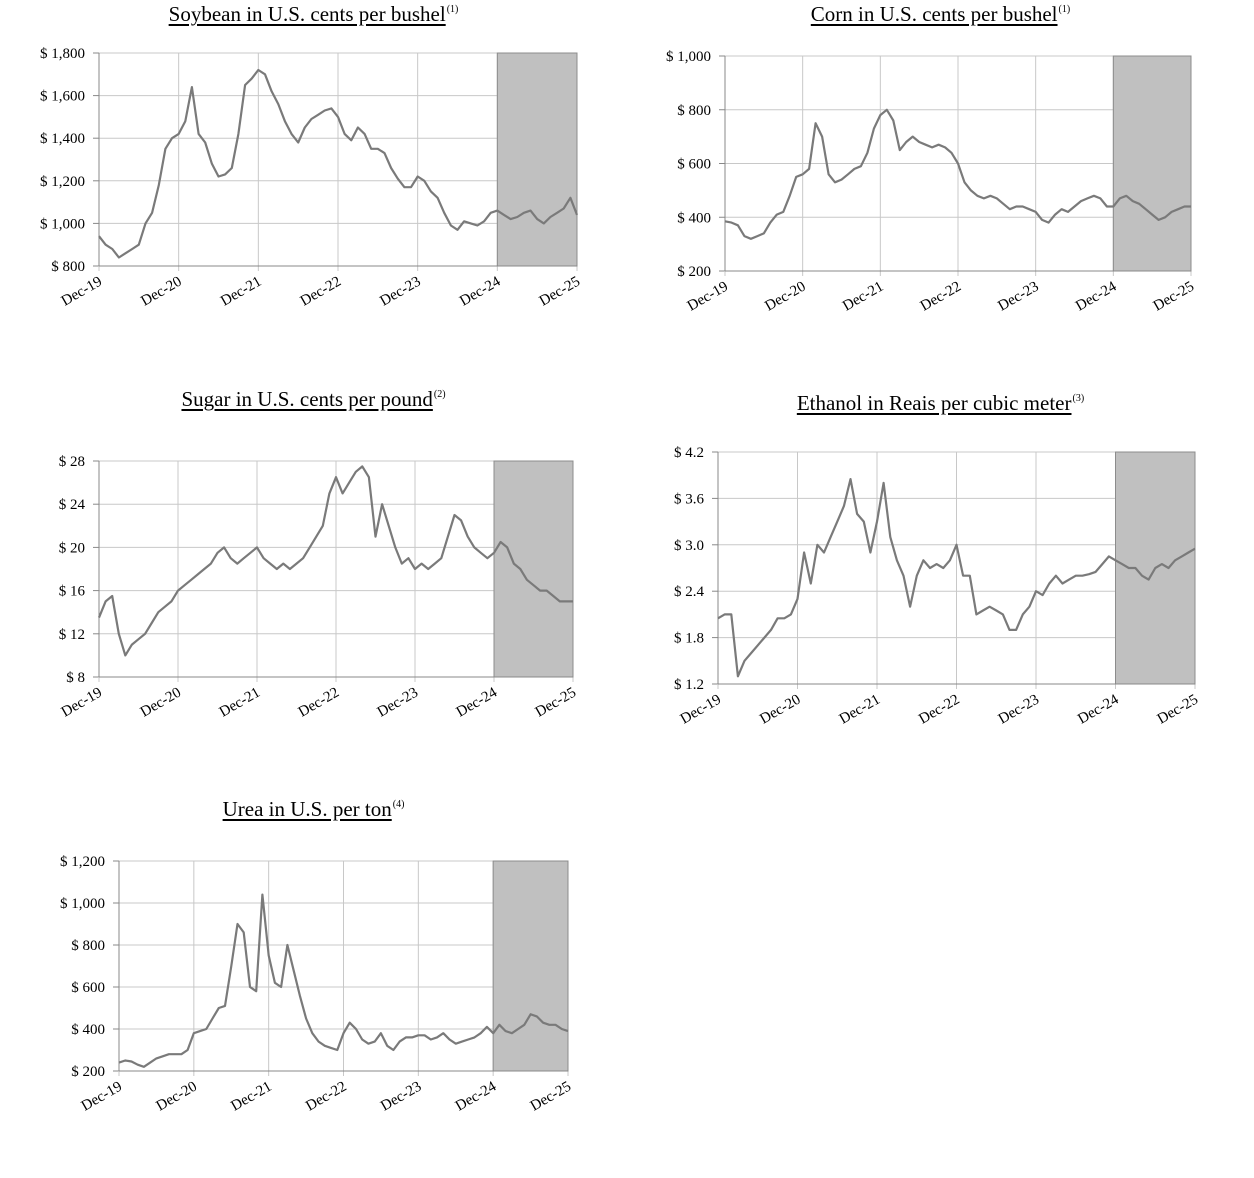 Image resolution: width=1254 pixels, height=1178 pixels. Describe the element at coordinates (307, 399) in the screenshot. I see `chart-title-text: Sugar in U.S. cents per pound` at that location.